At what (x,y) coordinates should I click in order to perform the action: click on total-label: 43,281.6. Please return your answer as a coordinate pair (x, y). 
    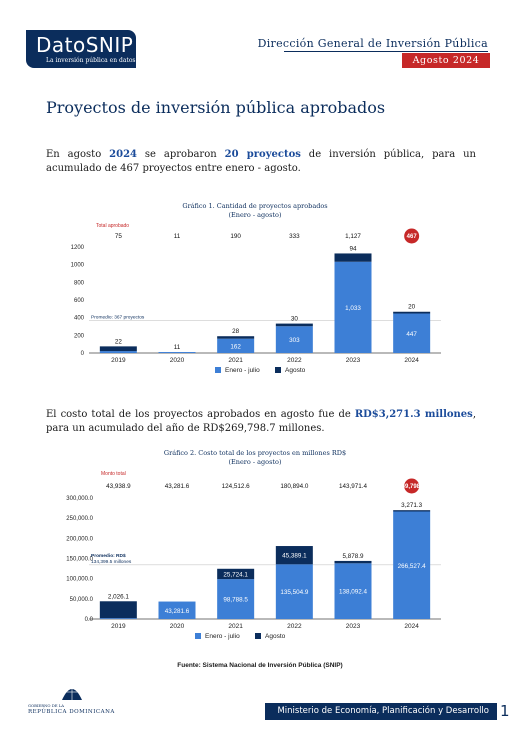
    Looking at the image, I should click on (177, 486).